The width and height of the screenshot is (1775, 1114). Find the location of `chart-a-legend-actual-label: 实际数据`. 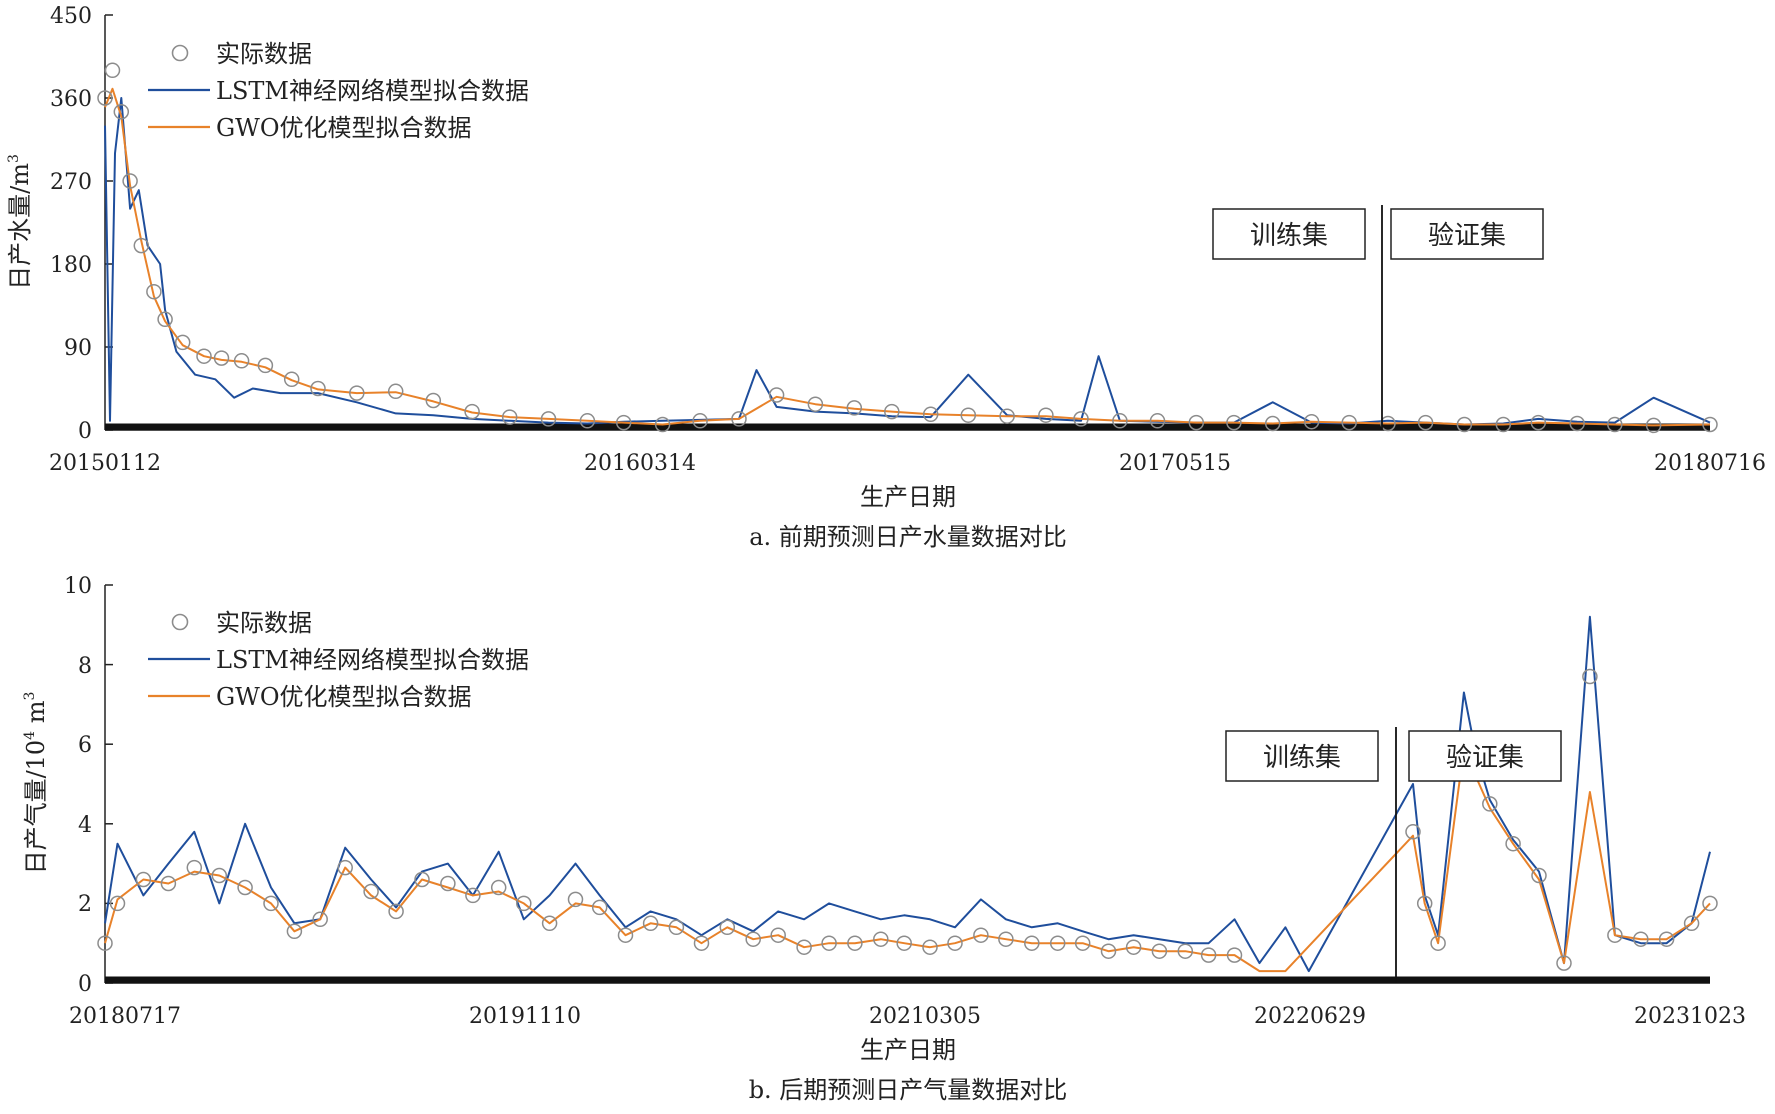

chart-a-legend-actual-label: 实际数据 is located at coordinates (264, 54).